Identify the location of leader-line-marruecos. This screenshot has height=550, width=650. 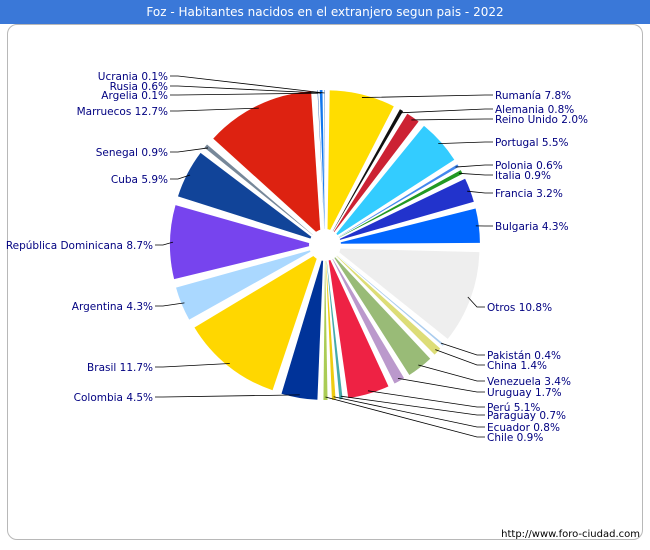
(214, 109).